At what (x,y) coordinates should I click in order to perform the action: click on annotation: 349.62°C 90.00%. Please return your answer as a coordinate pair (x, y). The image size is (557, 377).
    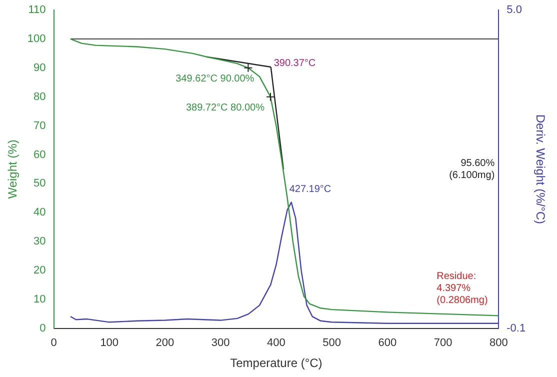
    Looking at the image, I should click on (215, 79).